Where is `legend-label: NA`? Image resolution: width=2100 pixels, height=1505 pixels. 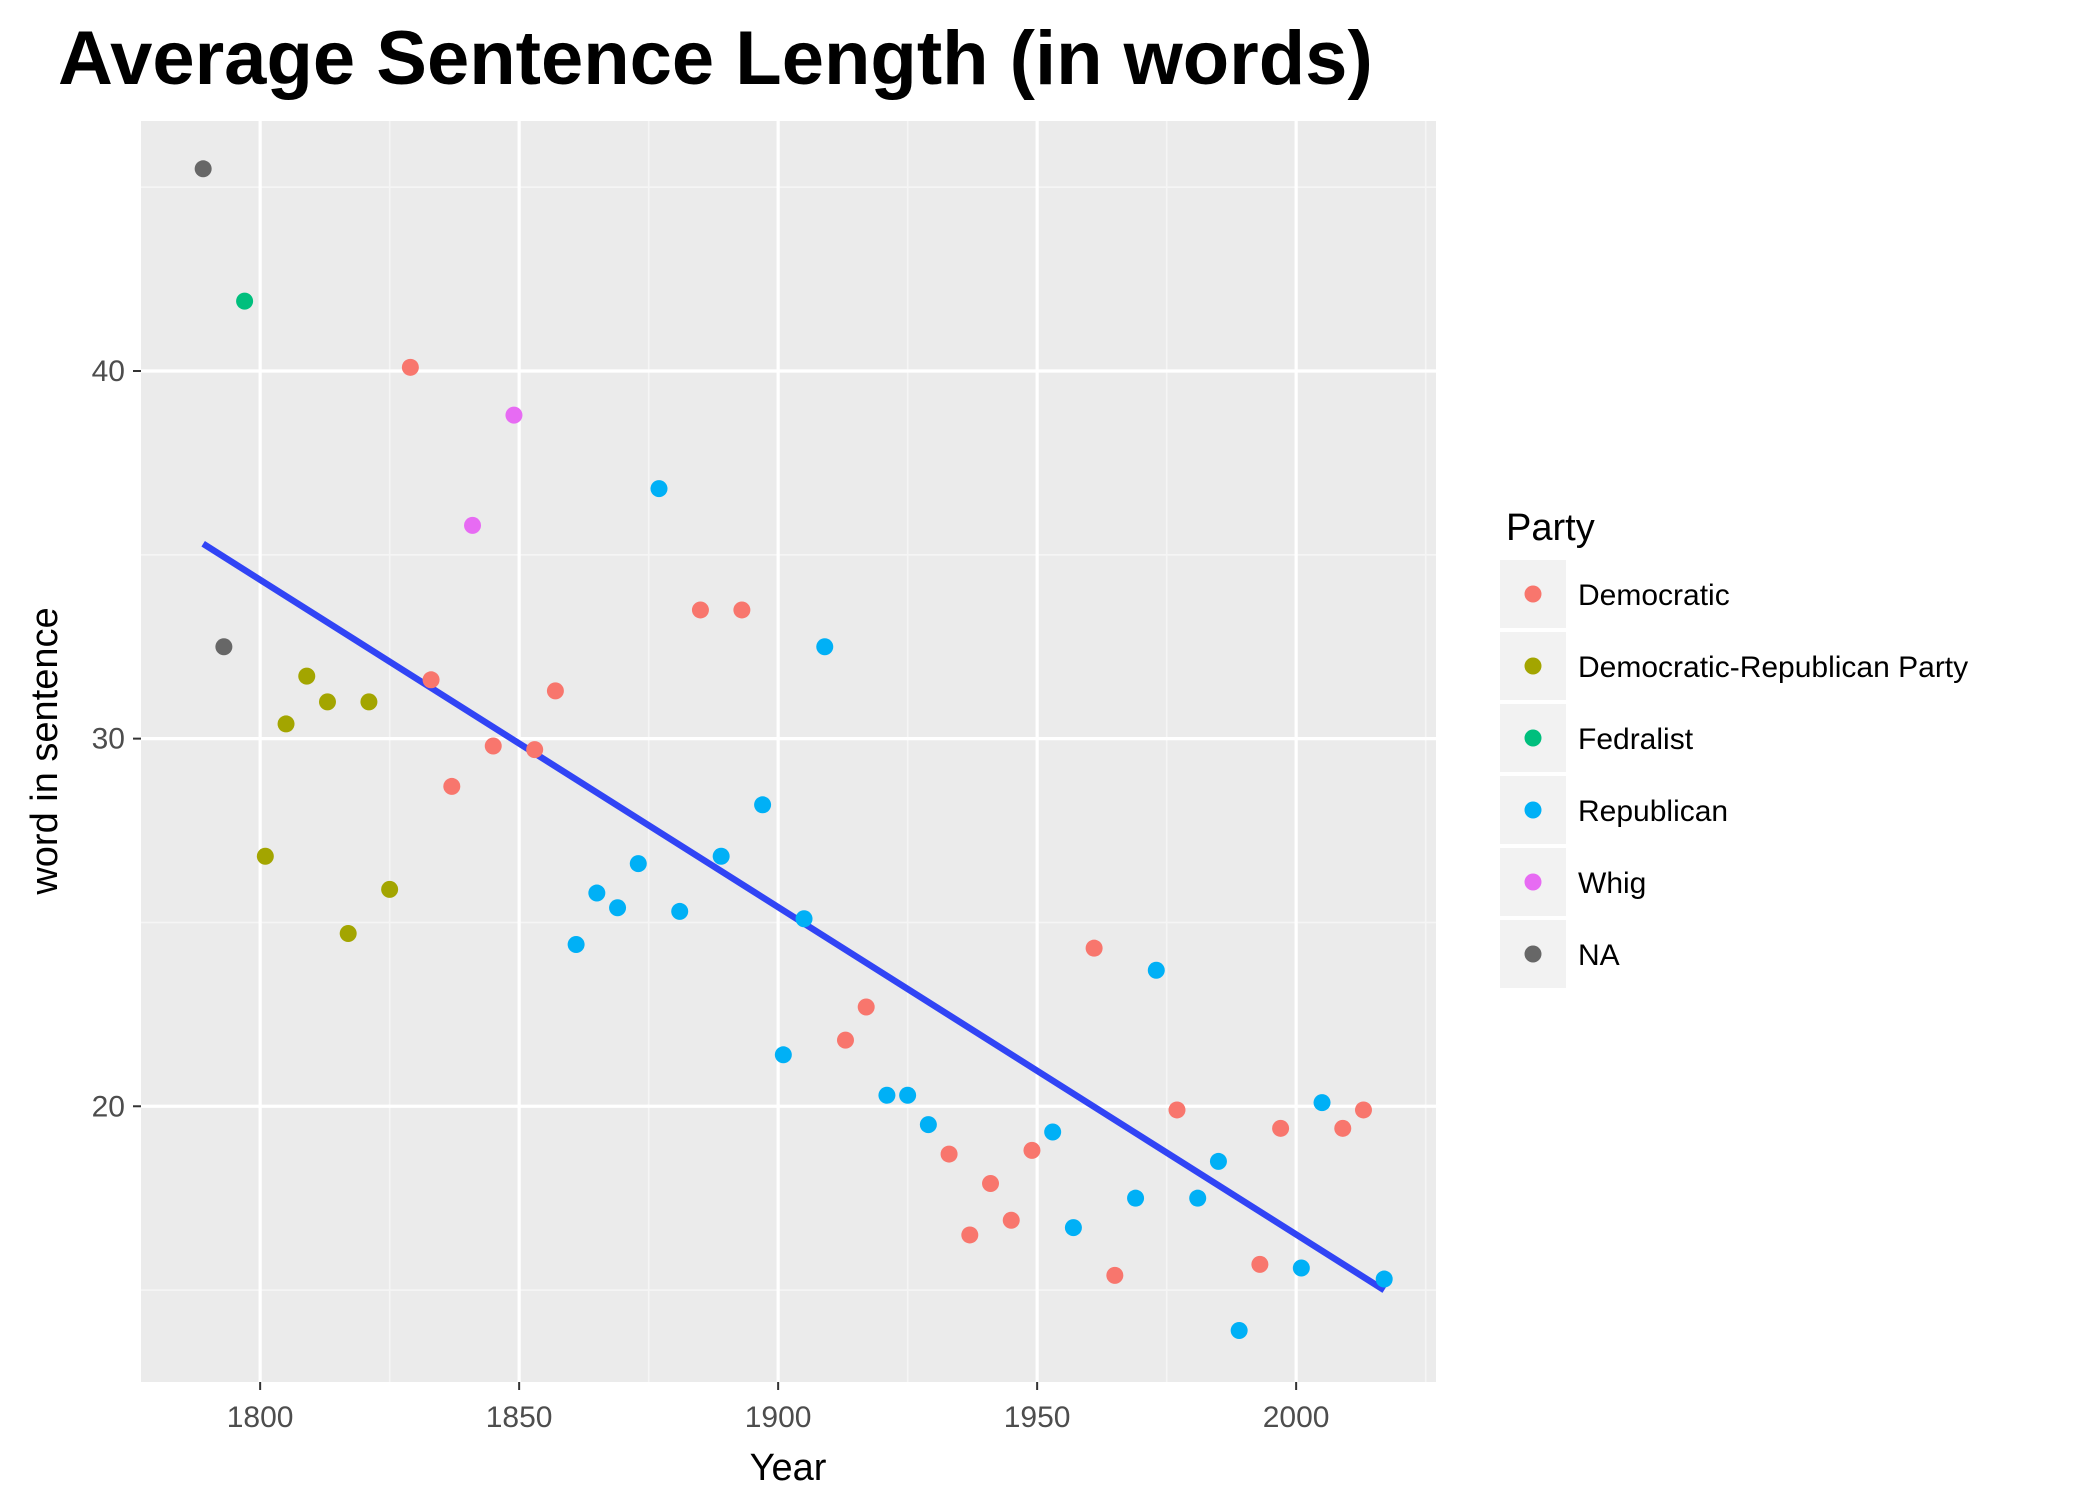
legend-label: NA is located at coordinates (1599, 955).